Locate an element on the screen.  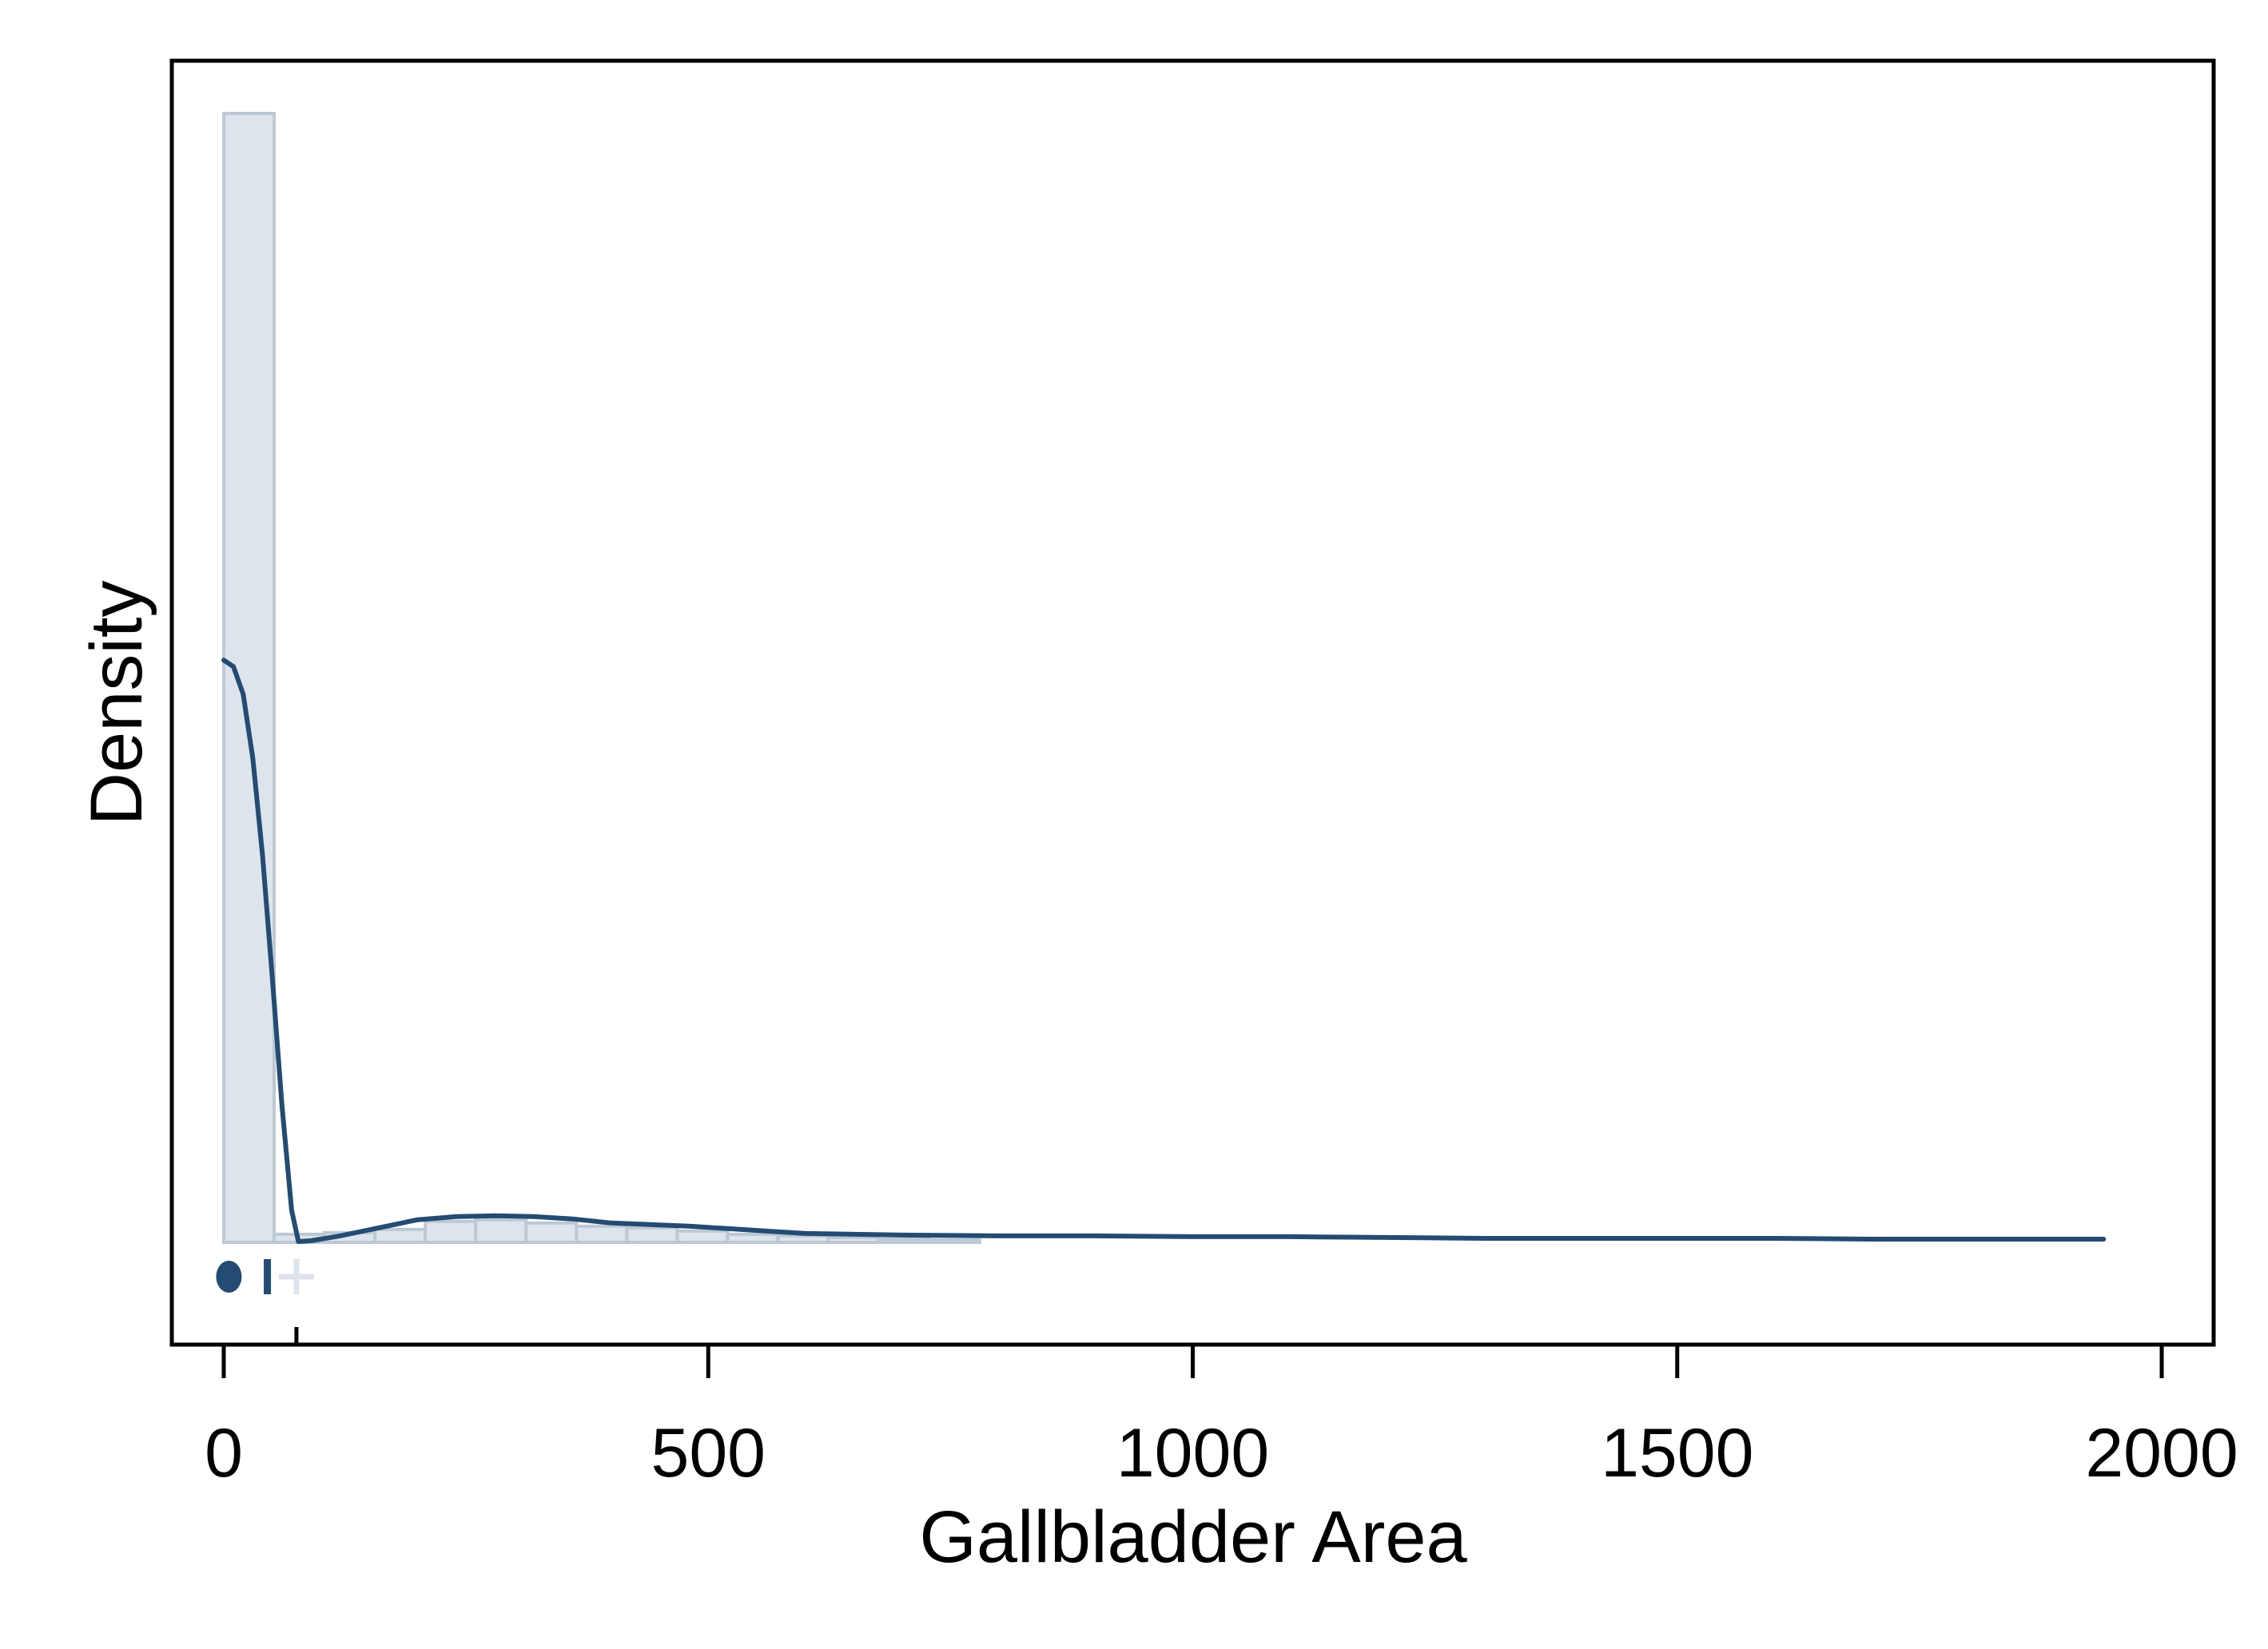
x-tick-label: 1500 is located at coordinates (1677, 1453).